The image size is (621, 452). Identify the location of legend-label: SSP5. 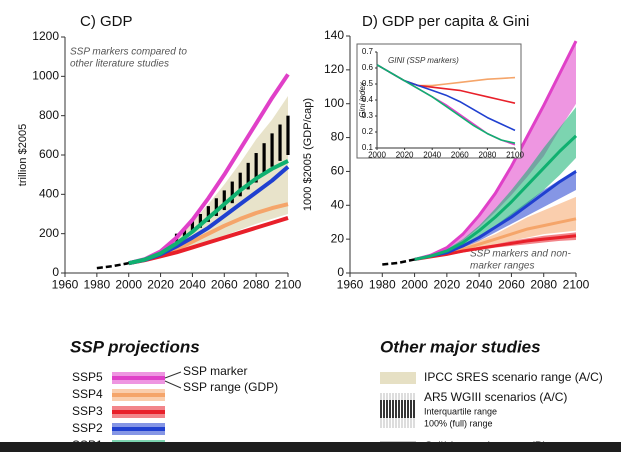
(87, 377).